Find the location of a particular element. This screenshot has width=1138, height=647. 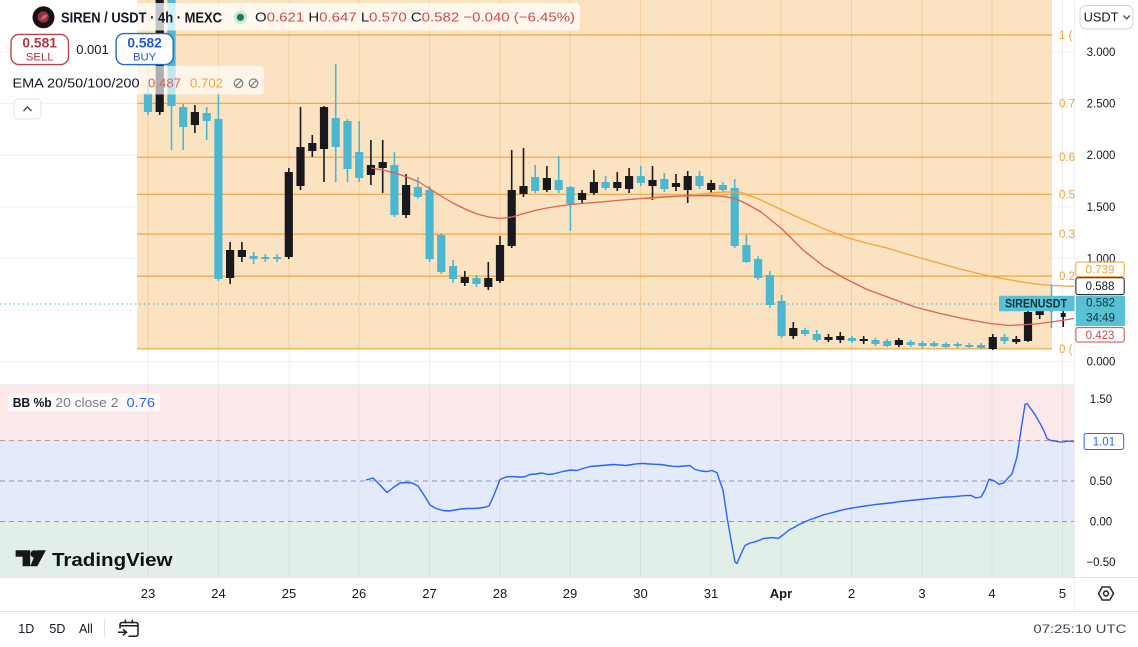

svg-text: 2 is located at coordinates (851, 593).